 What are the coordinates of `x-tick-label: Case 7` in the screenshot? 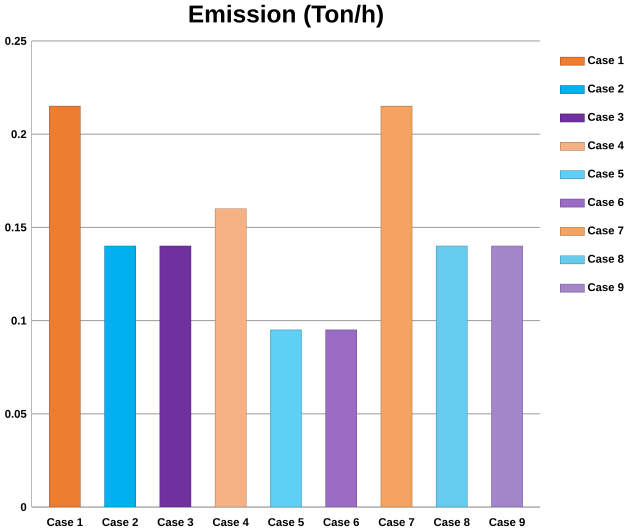 It's located at (396, 522).